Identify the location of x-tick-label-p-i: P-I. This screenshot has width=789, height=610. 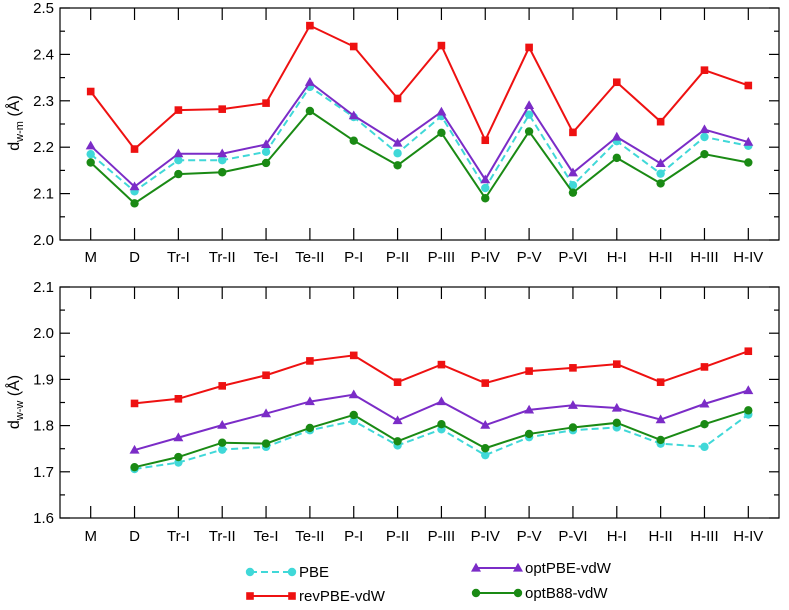
(353, 536).